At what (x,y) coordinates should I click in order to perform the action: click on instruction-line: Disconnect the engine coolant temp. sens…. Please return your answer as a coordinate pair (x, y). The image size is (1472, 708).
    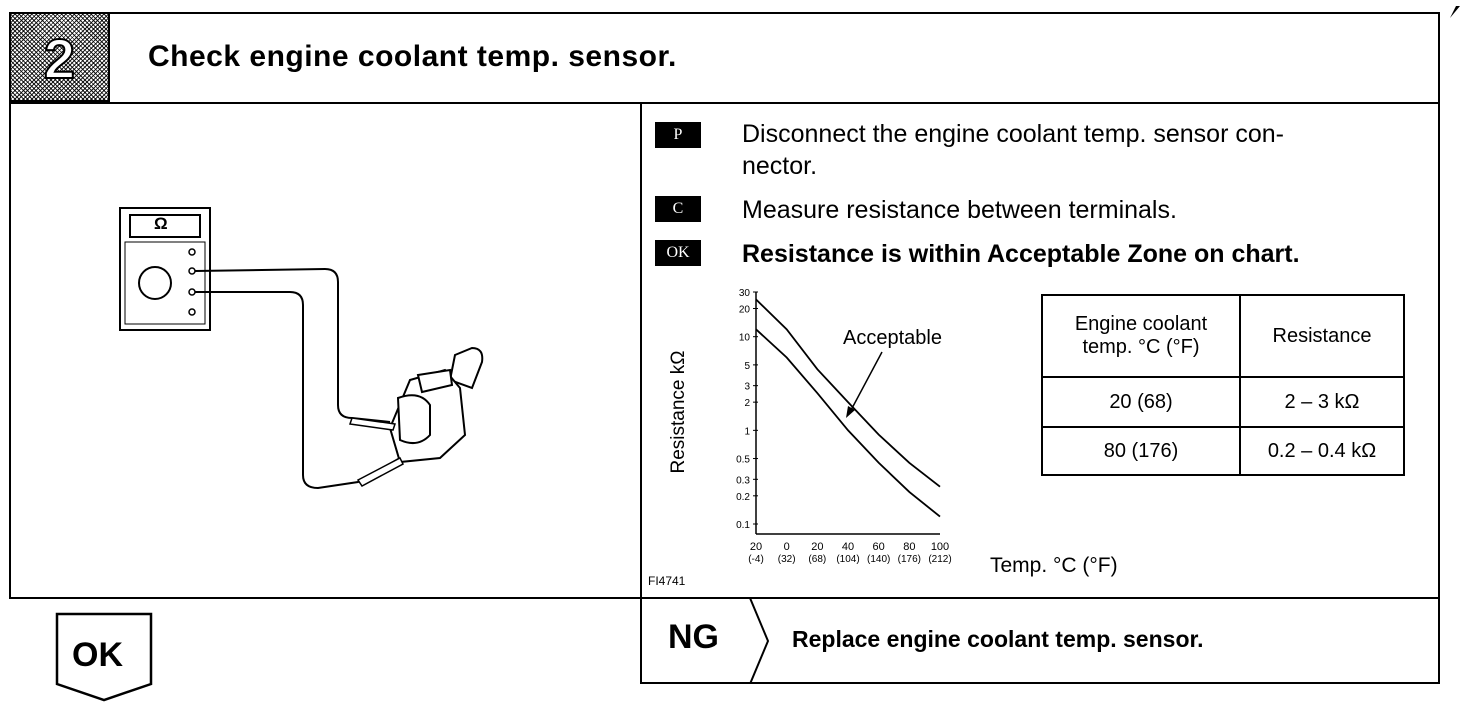
    Looking at the image, I should click on (1013, 134).